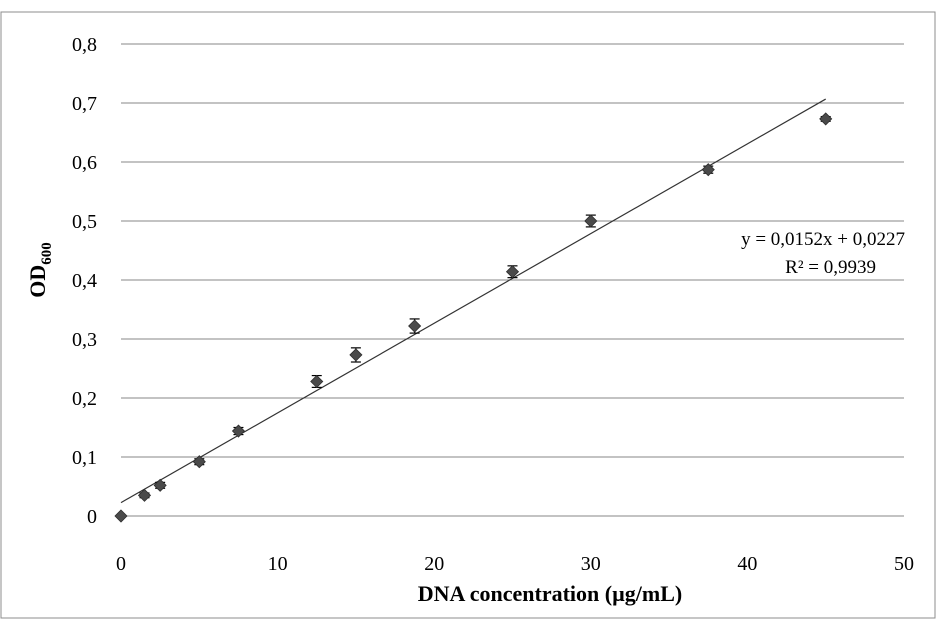 The width and height of the screenshot is (937, 621). Describe the element at coordinates (515, 564) in the screenshot. I see `x-tick-labels: 0 10 20 30 40 50` at that location.